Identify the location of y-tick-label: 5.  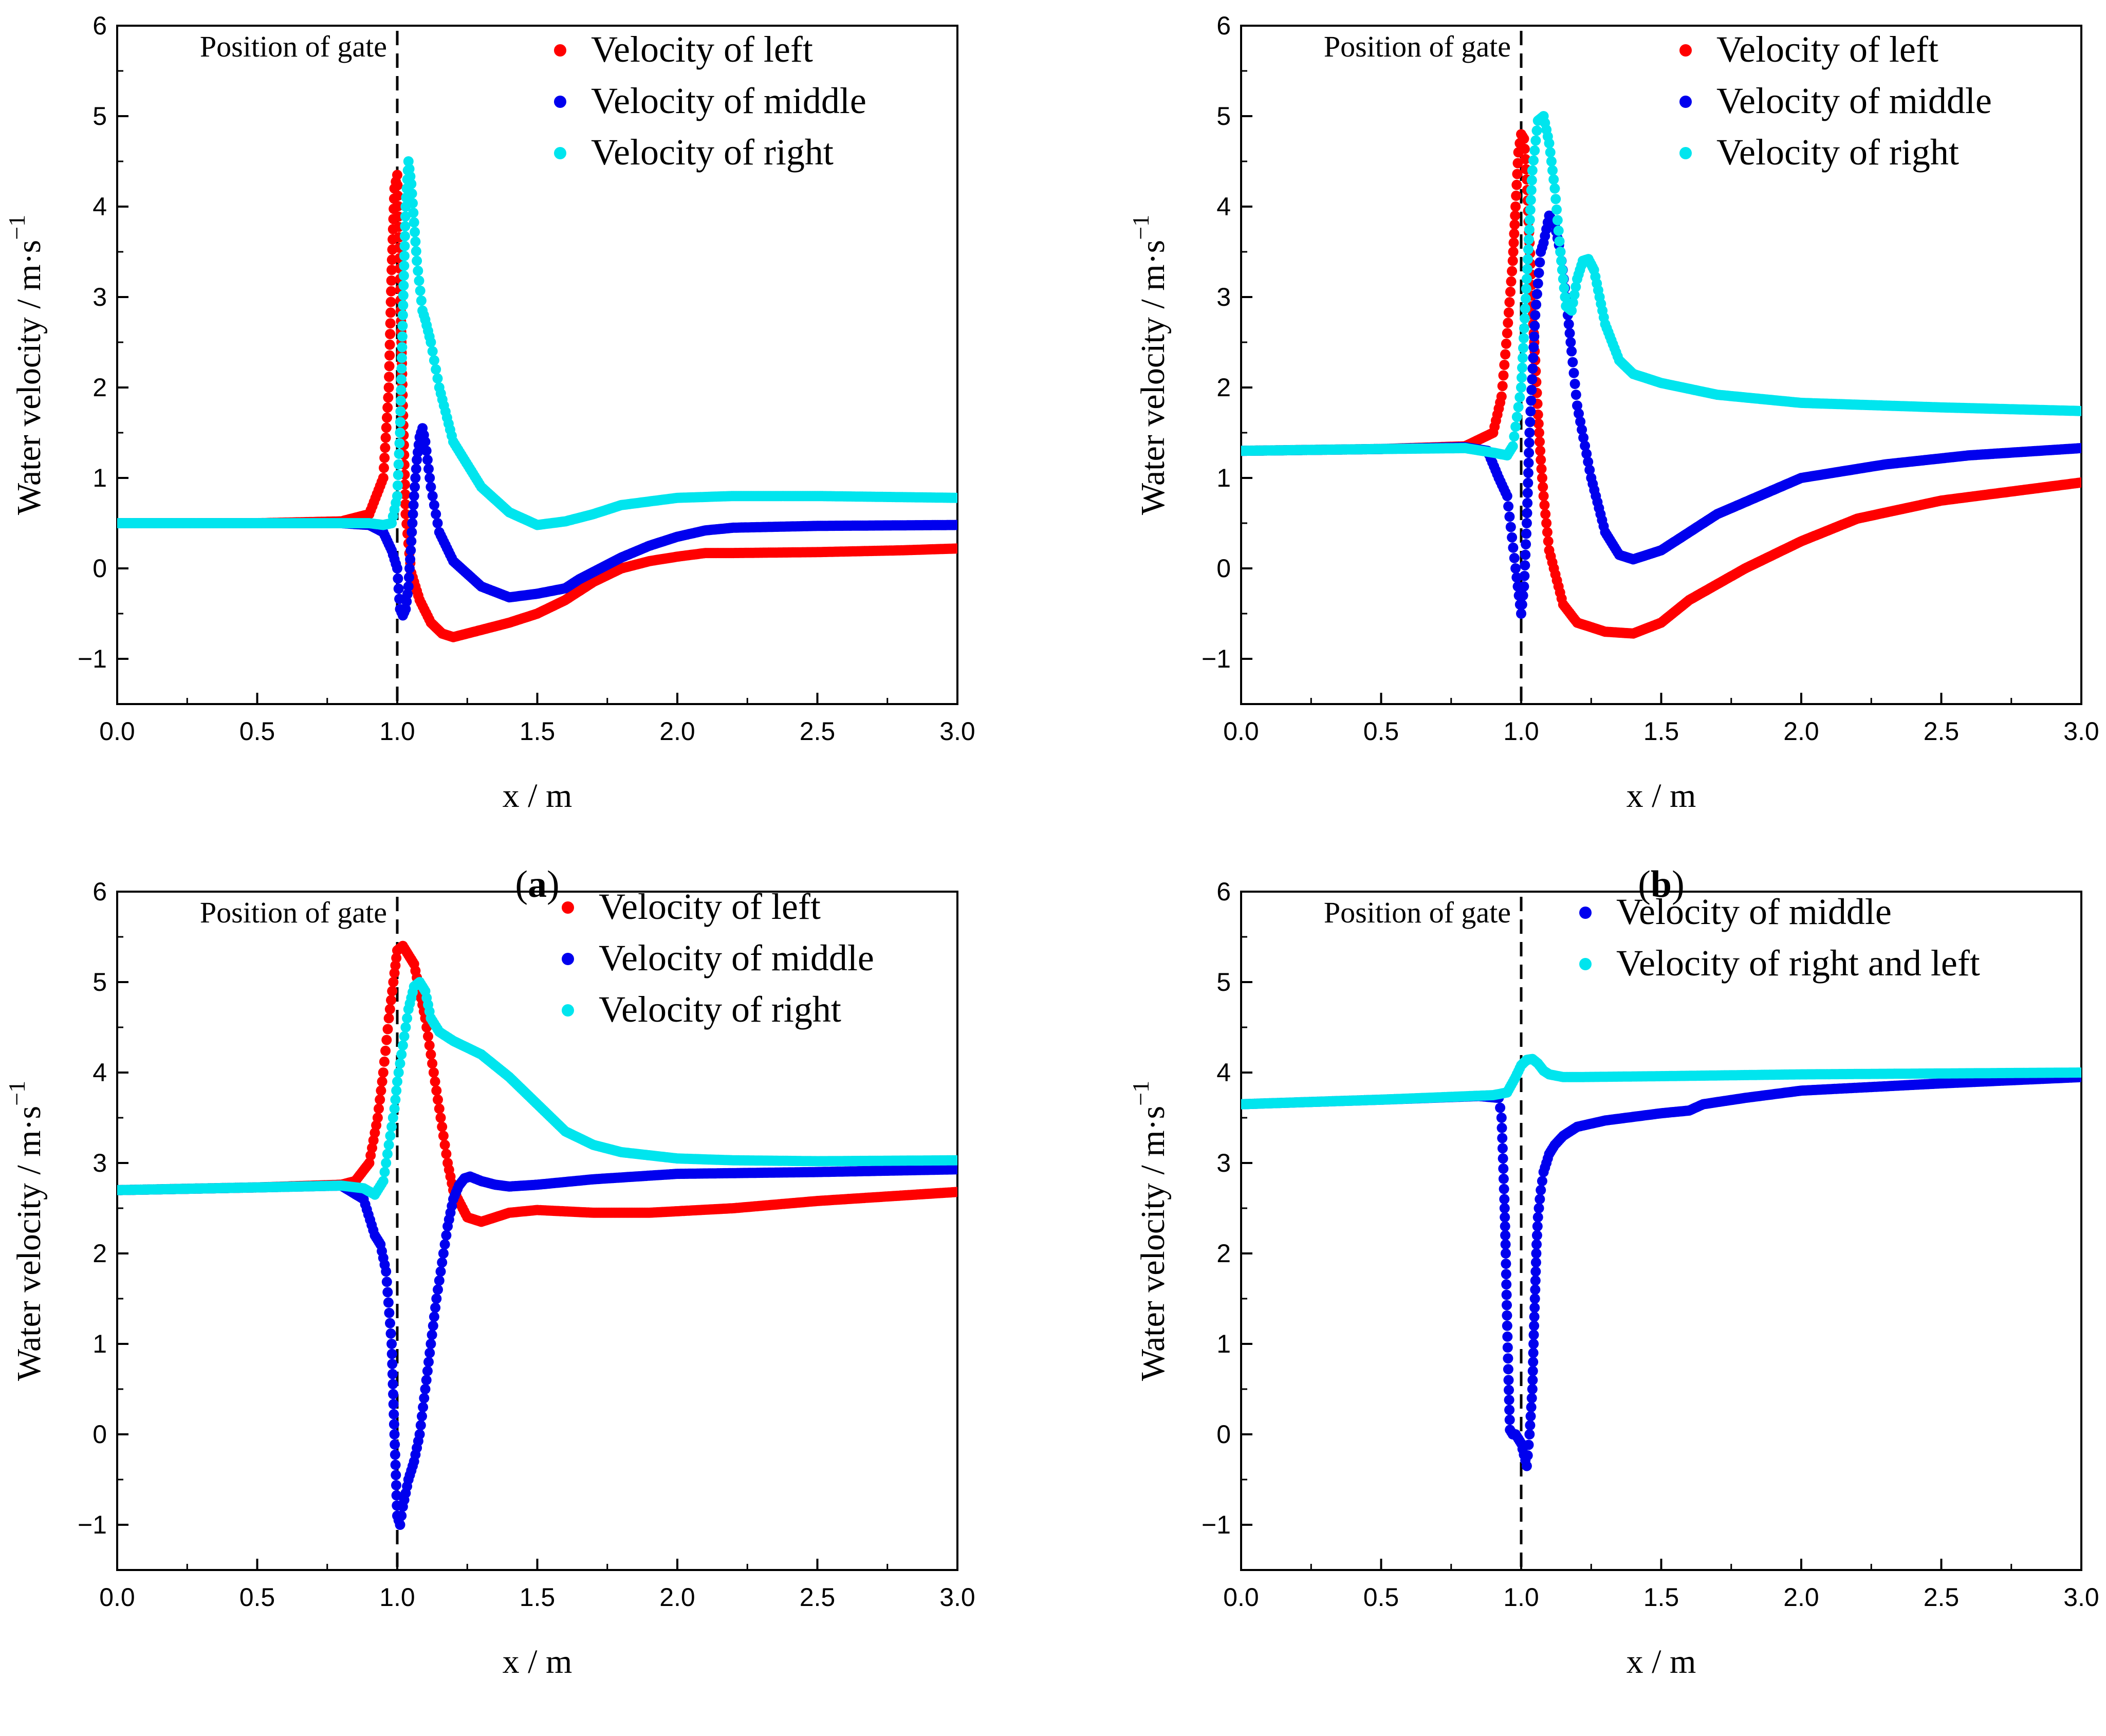
(100, 117).